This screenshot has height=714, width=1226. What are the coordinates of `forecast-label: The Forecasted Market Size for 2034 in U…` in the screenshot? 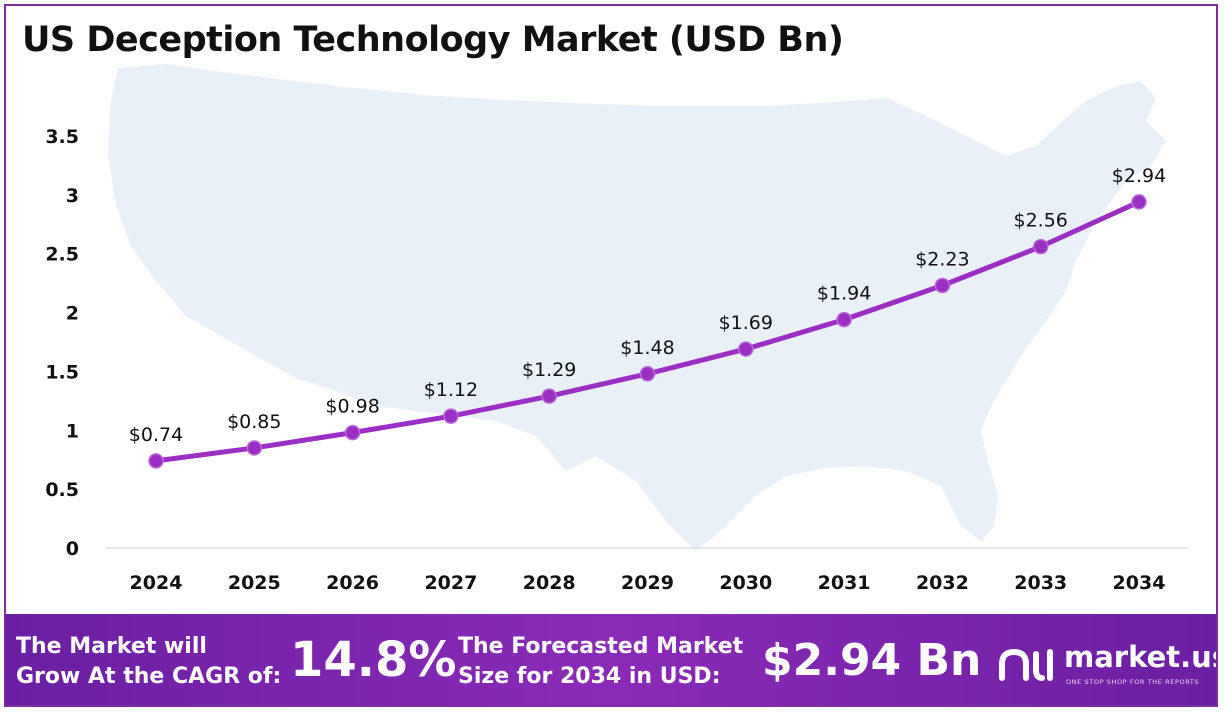 It's located at (601, 661).